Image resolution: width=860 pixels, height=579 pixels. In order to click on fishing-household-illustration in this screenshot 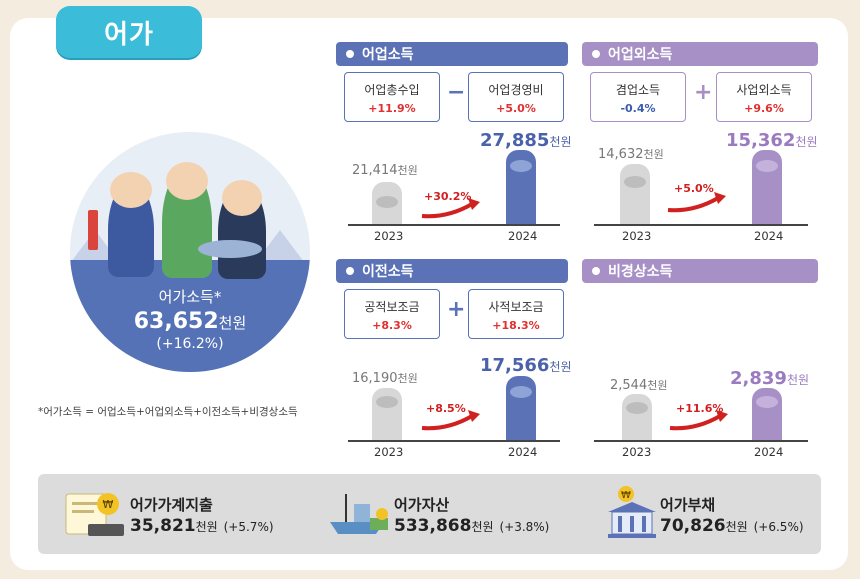, I will do `click(190, 252)`.